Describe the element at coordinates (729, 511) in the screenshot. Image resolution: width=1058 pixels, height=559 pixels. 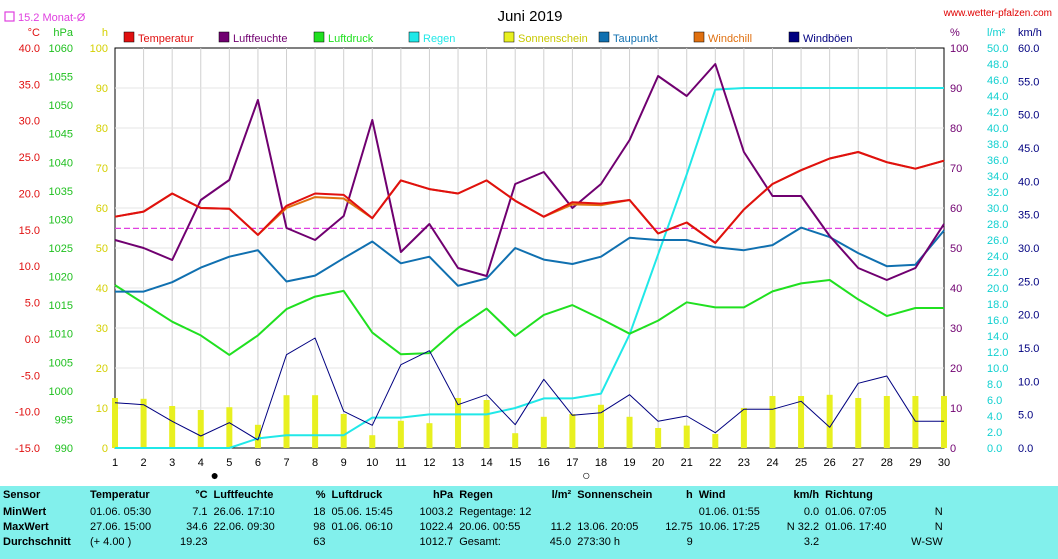
I see `stats-cell: 01.06. 01:55` at that location.